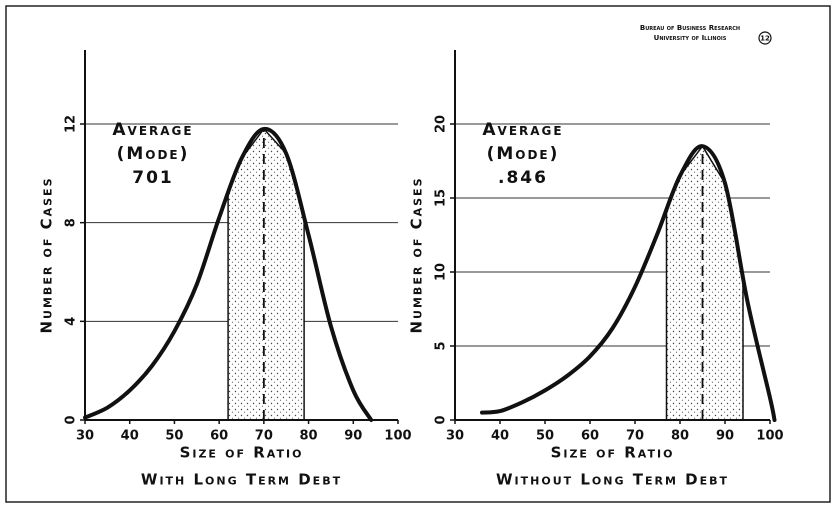  I want to click on annotation: .846, so click(523, 178).